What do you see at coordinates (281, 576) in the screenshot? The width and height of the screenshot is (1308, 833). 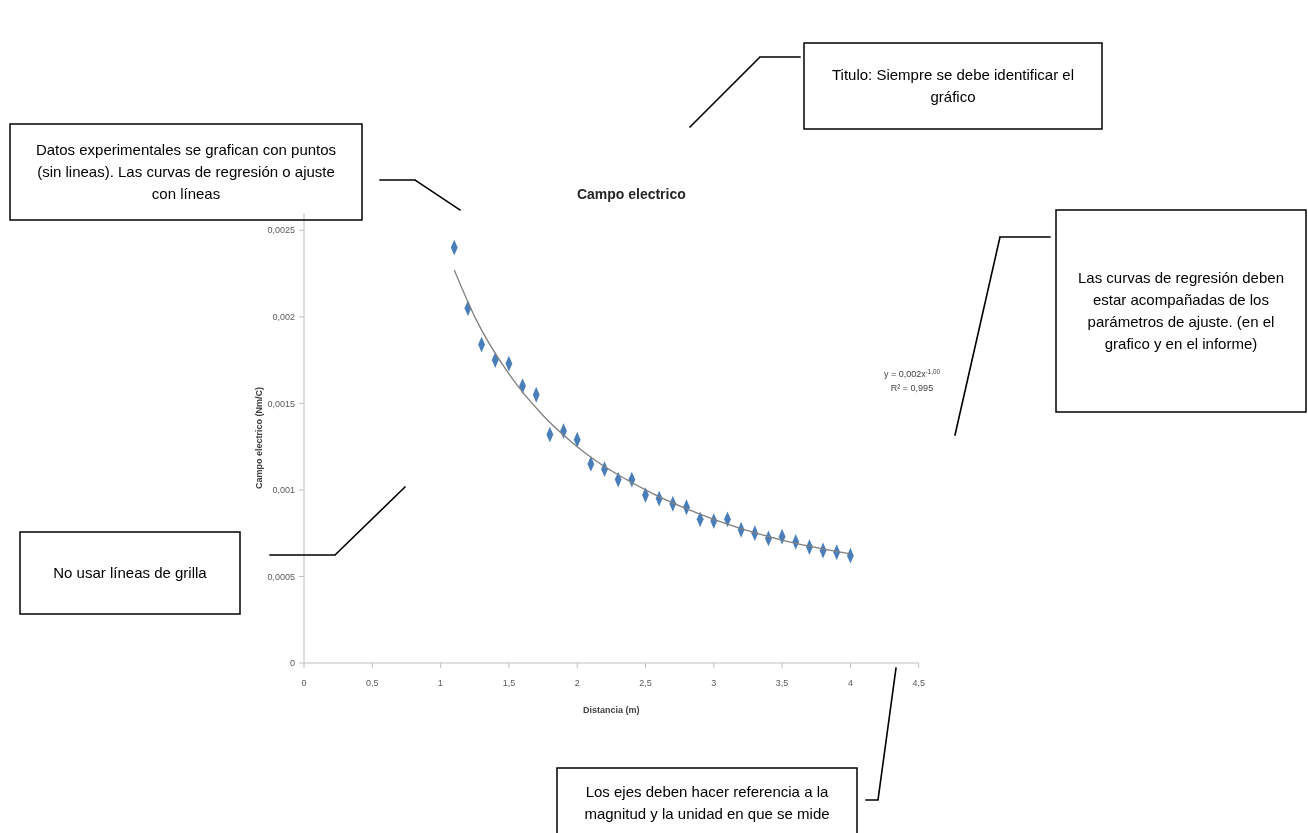 I see `y-tick-label: 0,0005` at bounding box center [281, 576].